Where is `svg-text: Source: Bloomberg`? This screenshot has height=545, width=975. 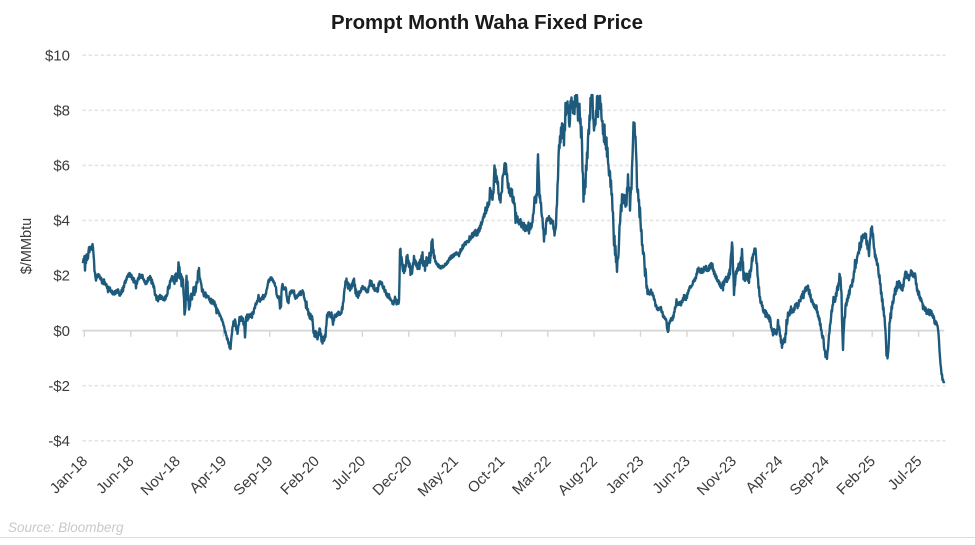
svg-text: Source: Bloomberg is located at coordinates (66, 527).